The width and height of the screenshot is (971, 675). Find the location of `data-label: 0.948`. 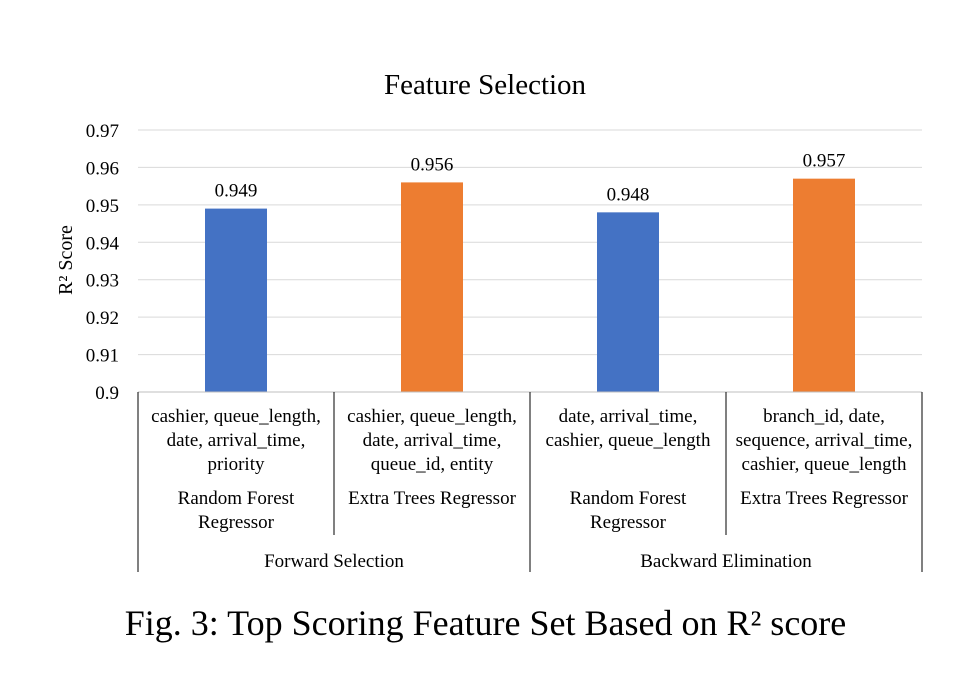

data-label: 0.948 is located at coordinates (628, 194).